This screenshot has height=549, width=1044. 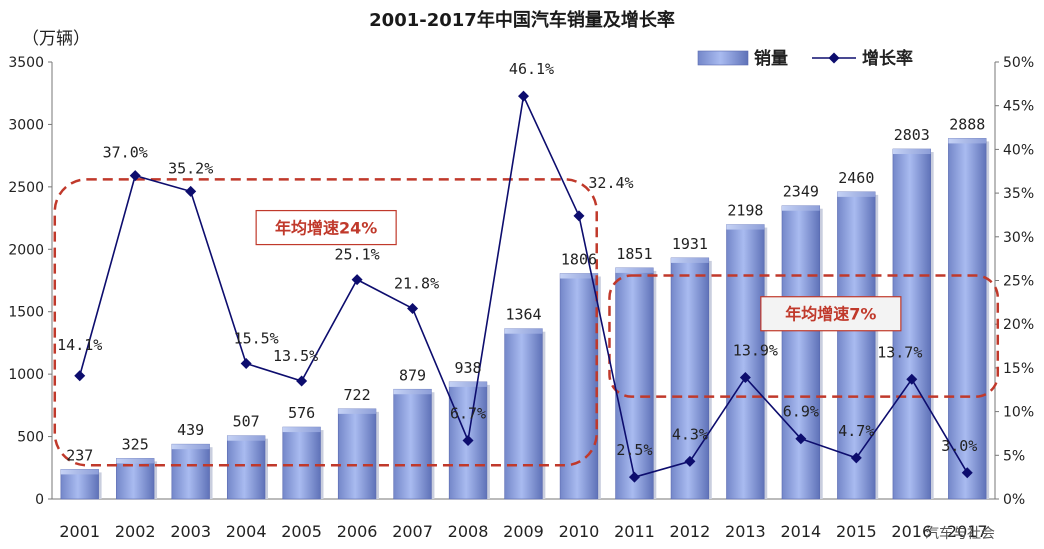 What do you see at coordinates (79, 345) in the screenshot?
I see `growth-rate-label: 14.1%` at bounding box center [79, 345].